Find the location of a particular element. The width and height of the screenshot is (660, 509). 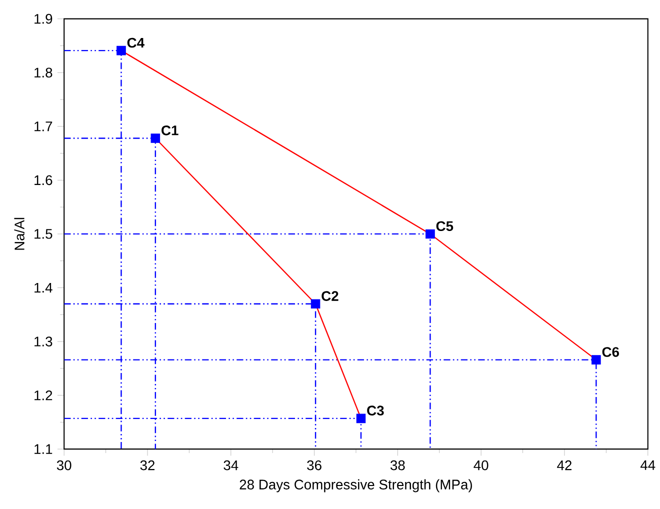

annotation: C1 is located at coordinates (170, 131).